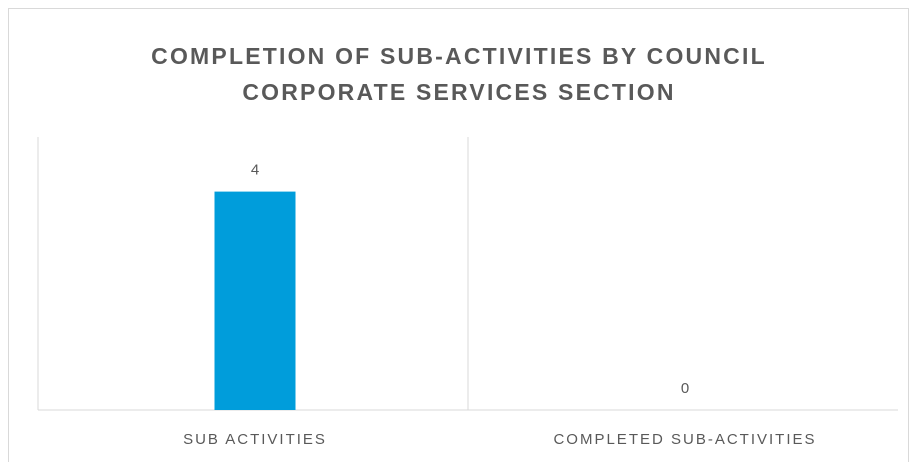 This screenshot has height=462, width=918. What do you see at coordinates (255, 170) in the screenshot?
I see `data-label-1: 4` at bounding box center [255, 170].